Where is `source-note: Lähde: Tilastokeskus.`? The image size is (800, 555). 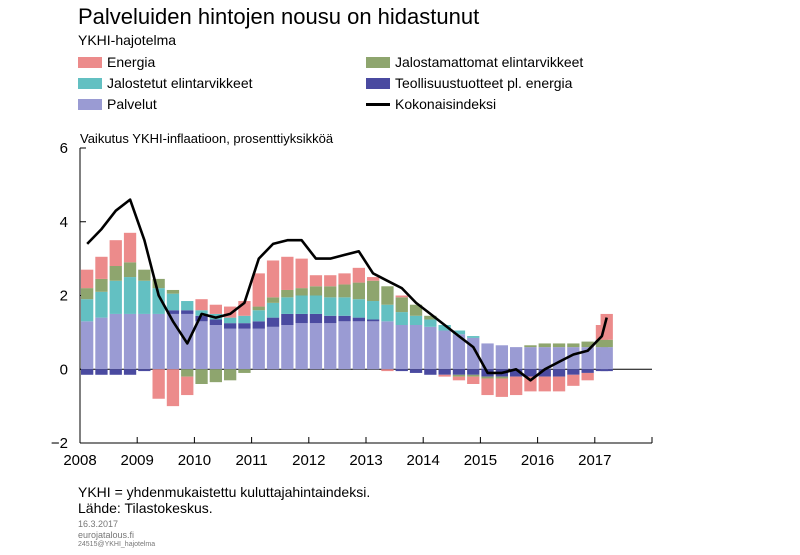
source-note: Lähde: Tilastokeskus. is located at coordinates (145, 508).